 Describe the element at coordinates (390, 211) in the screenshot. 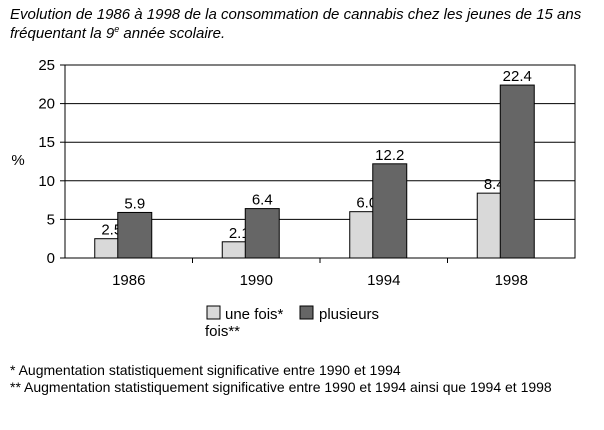

I see `bar-plusieurs-1994` at that location.